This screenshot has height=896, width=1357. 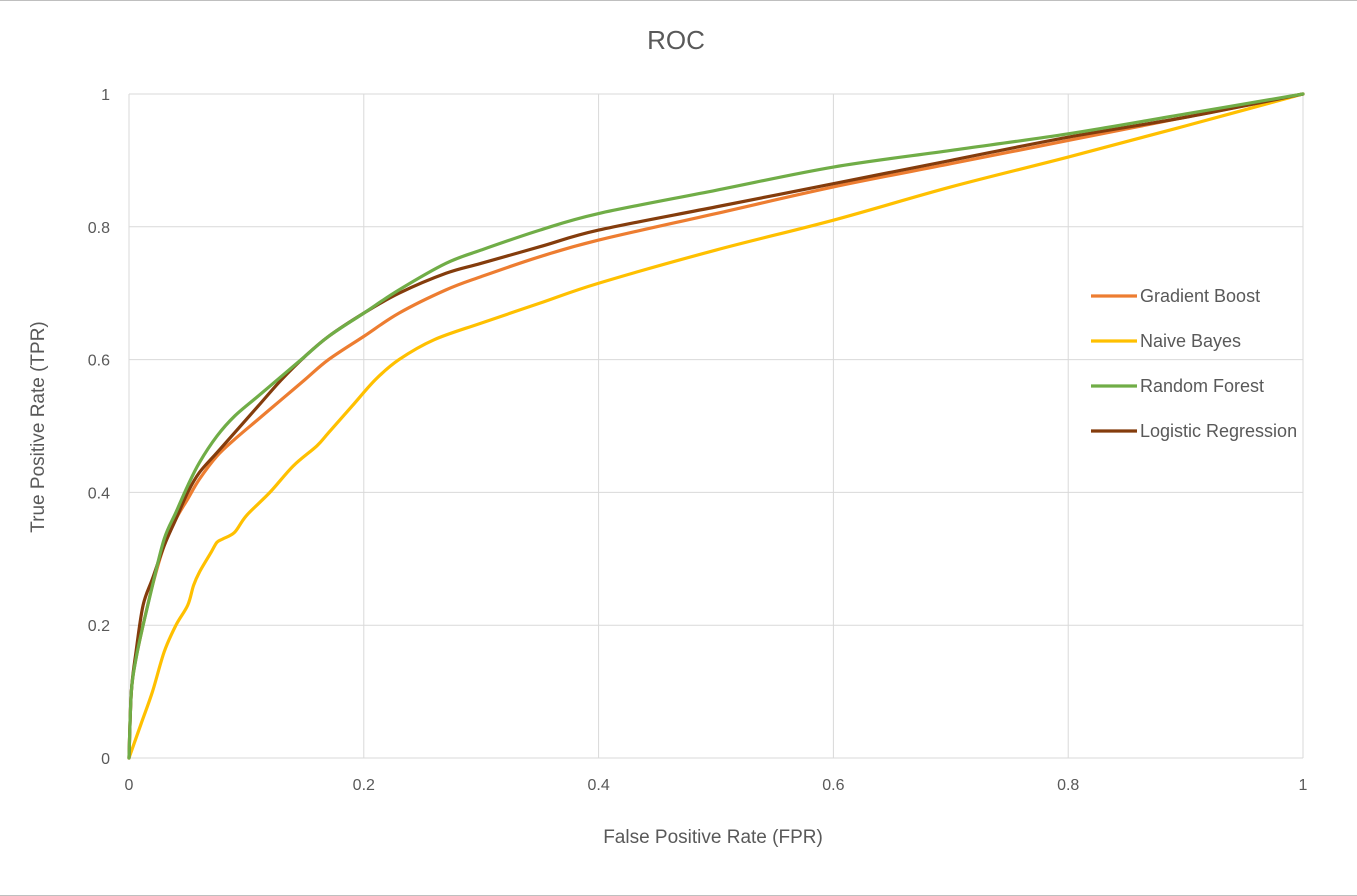 What do you see at coordinates (99, 228) in the screenshot?
I see `y-tick-label: 0.8` at bounding box center [99, 228].